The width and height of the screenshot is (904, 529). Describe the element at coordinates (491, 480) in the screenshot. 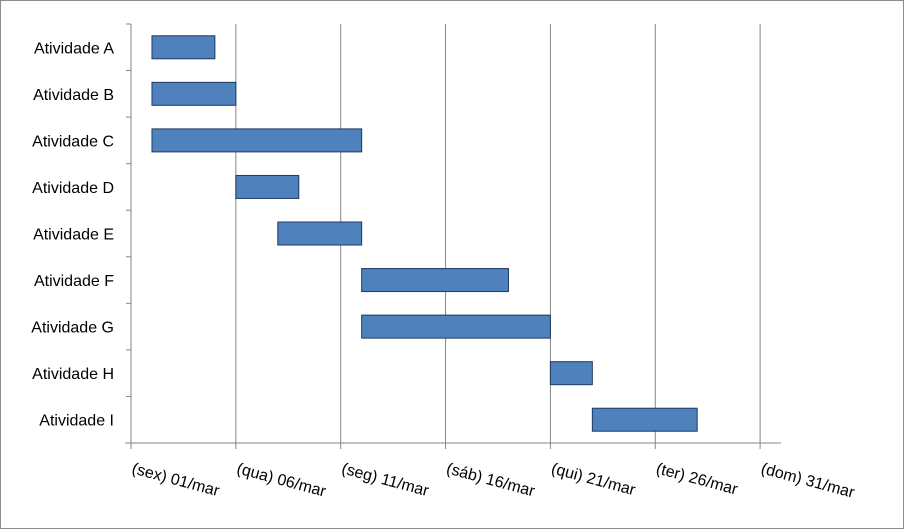

I see `x-tick-label: (sáb) 16/mar` at that location.